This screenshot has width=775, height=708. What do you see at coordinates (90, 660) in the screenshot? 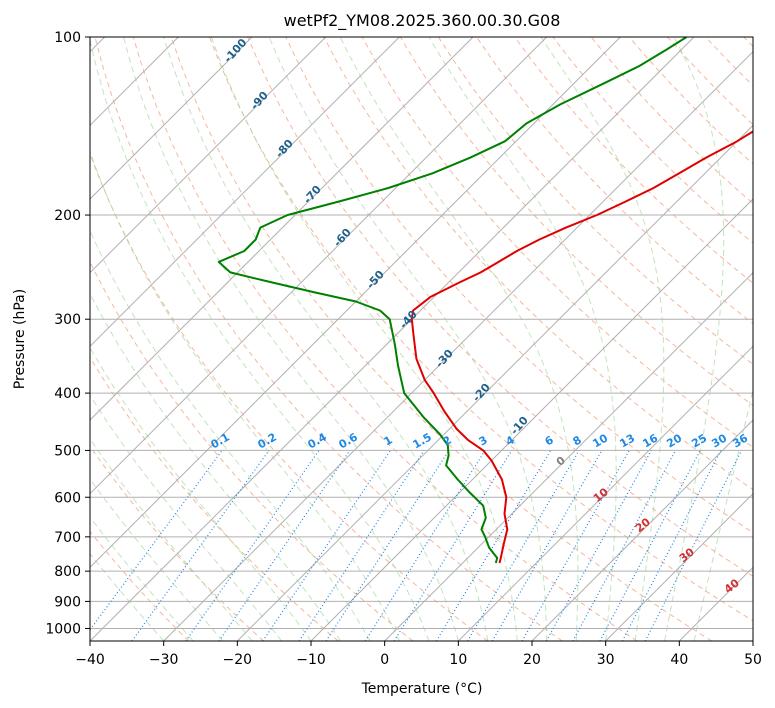
I see `x-tick-label: −40` at bounding box center [90, 660].